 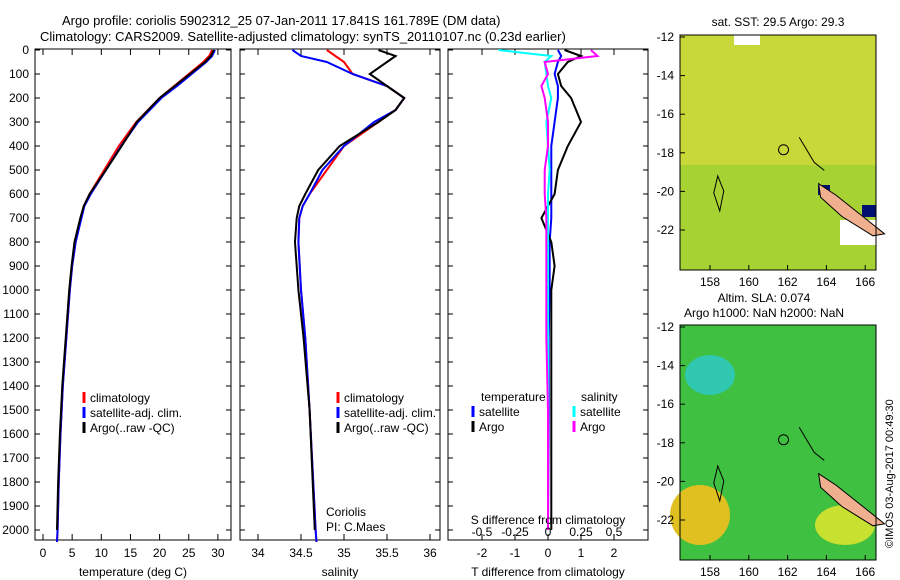 What do you see at coordinates (666, 327) in the screenshot?
I see `y-tick-label: -12` at bounding box center [666, 327].